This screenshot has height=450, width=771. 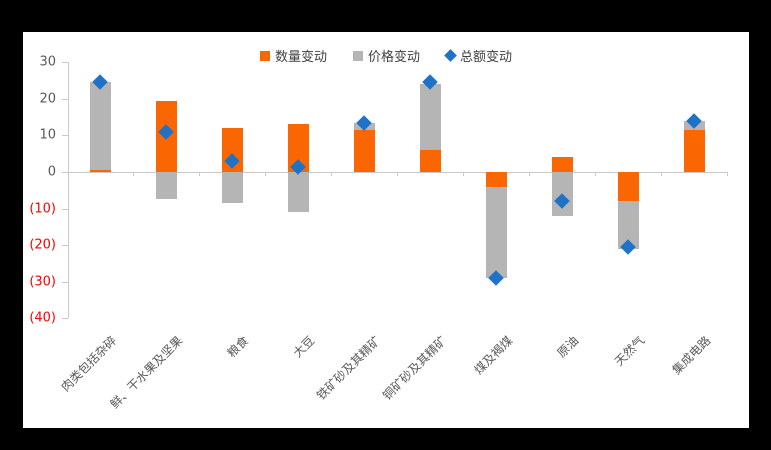 I want to click on x-axis-category-label: 原油, so click(x=568, y=347).